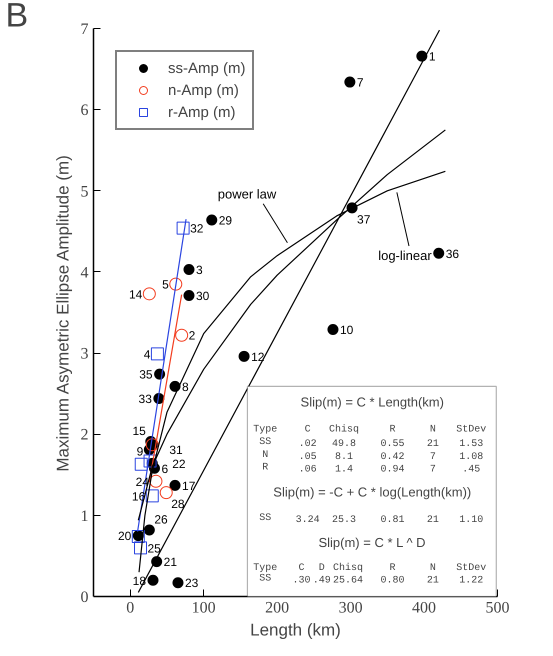 The width and height of the screenshot is (553, 656). Describe the element at coordinates (84, 191) in the screenshot. I see `y-tick-label: 5` at that location.